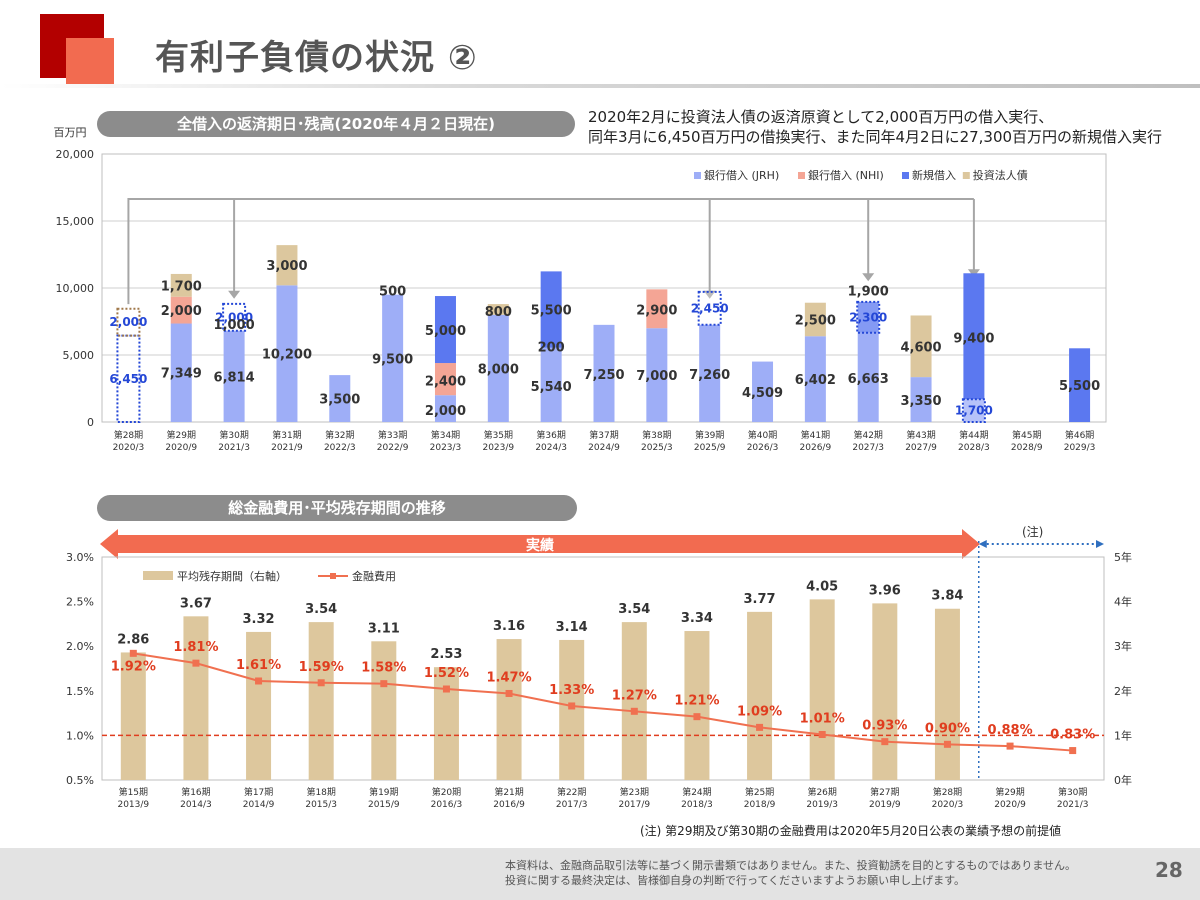  What do you see at coordinates (392, 435) in the screenshot?
I see `x-tick-label: 第33期` at bounding box center [392, 435].